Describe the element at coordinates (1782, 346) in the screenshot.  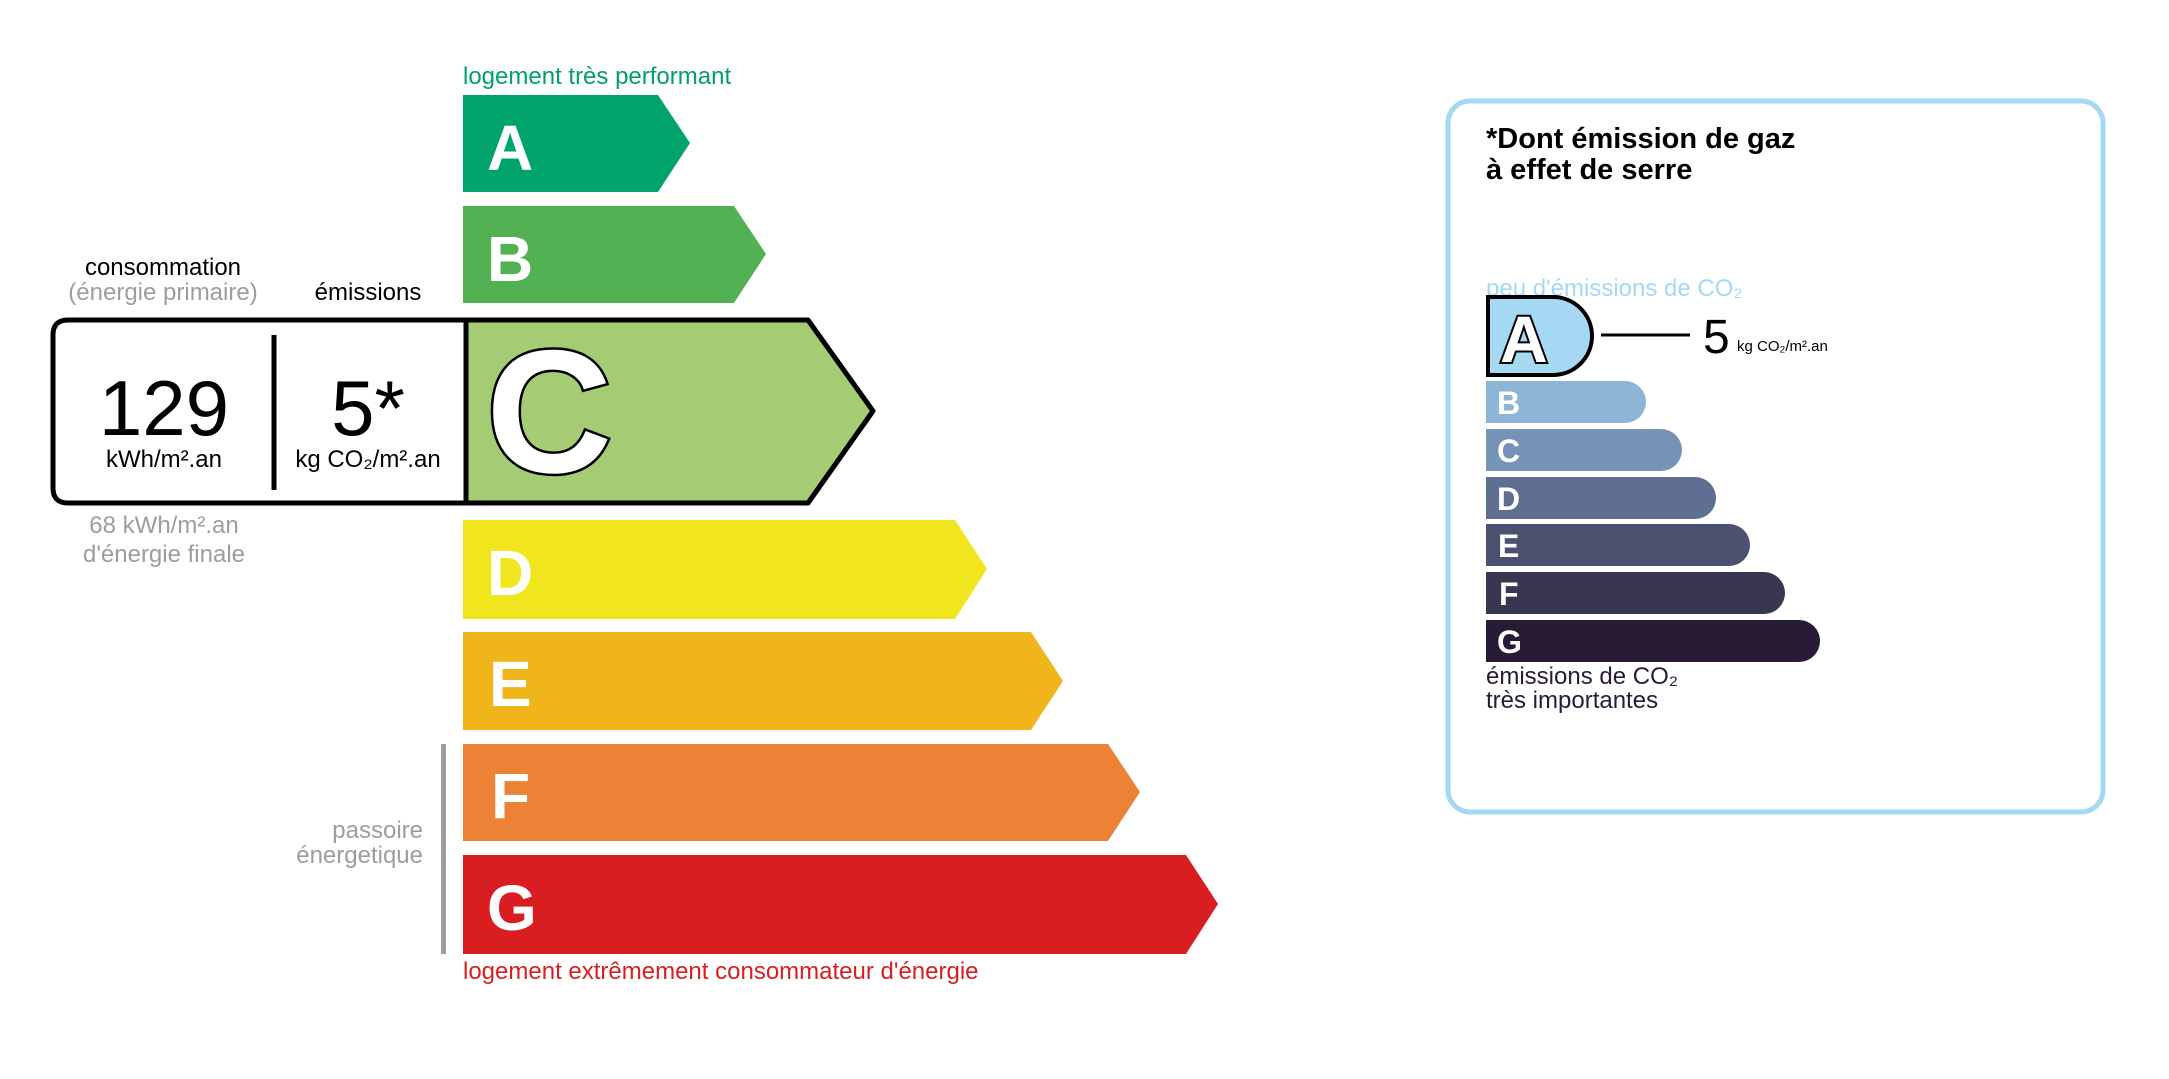
I see `ges-unit: kg CO₂/m².an` at that location.